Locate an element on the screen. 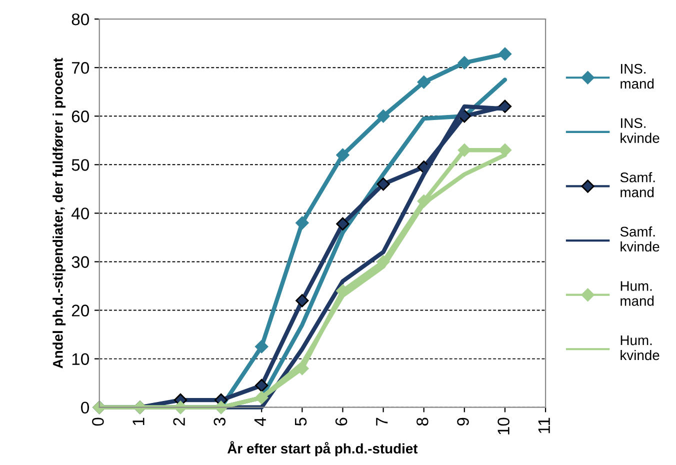 The width and height of the screenshot is (676, 465). y-tick-label: 80 is located at coordinates (80, 19).